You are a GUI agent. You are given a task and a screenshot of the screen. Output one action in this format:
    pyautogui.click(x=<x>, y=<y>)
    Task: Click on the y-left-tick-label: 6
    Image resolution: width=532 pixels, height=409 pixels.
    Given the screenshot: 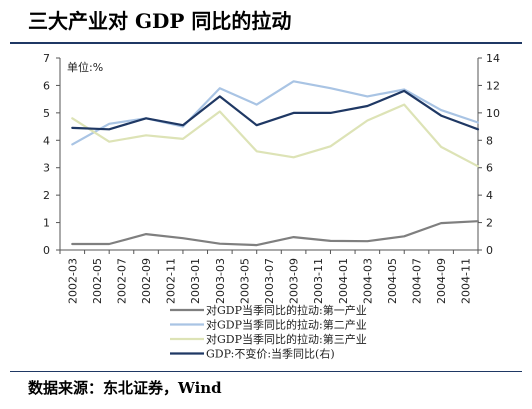 What is the action you would take?
    pyautogui.click(x=46, y=85)
    